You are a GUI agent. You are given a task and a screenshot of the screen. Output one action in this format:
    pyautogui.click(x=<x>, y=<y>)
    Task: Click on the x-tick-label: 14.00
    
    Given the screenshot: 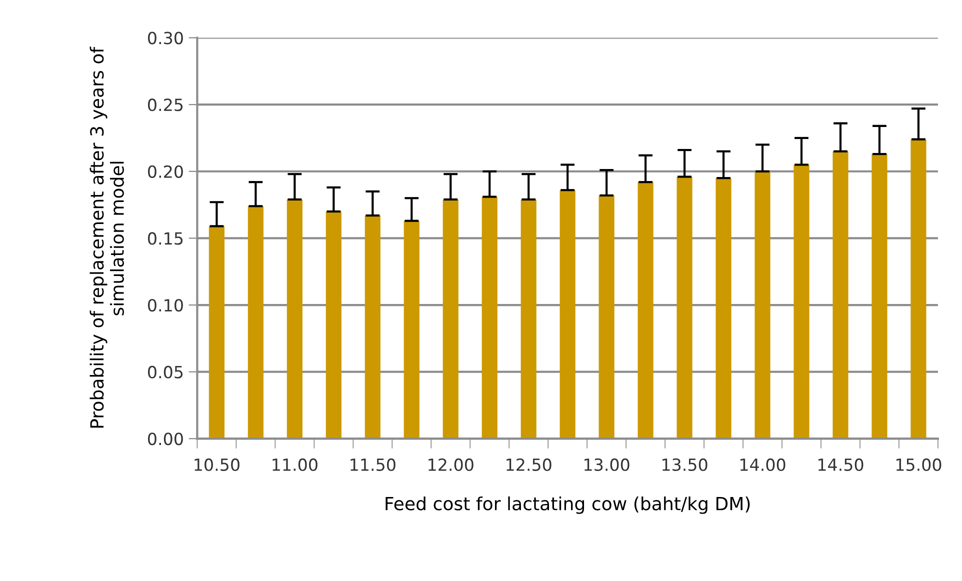 What is the action you would take?
    pyautogui.click(x=763, y=464)
    